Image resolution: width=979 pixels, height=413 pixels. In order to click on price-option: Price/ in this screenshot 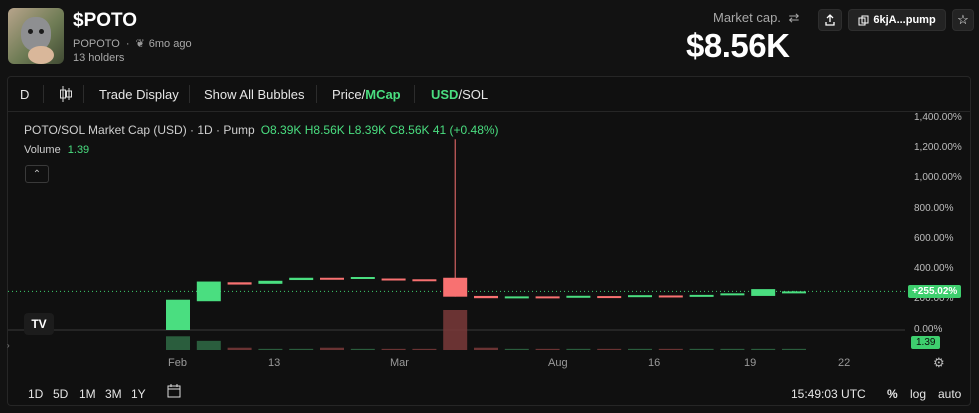, I will do `click(349, 94)`.